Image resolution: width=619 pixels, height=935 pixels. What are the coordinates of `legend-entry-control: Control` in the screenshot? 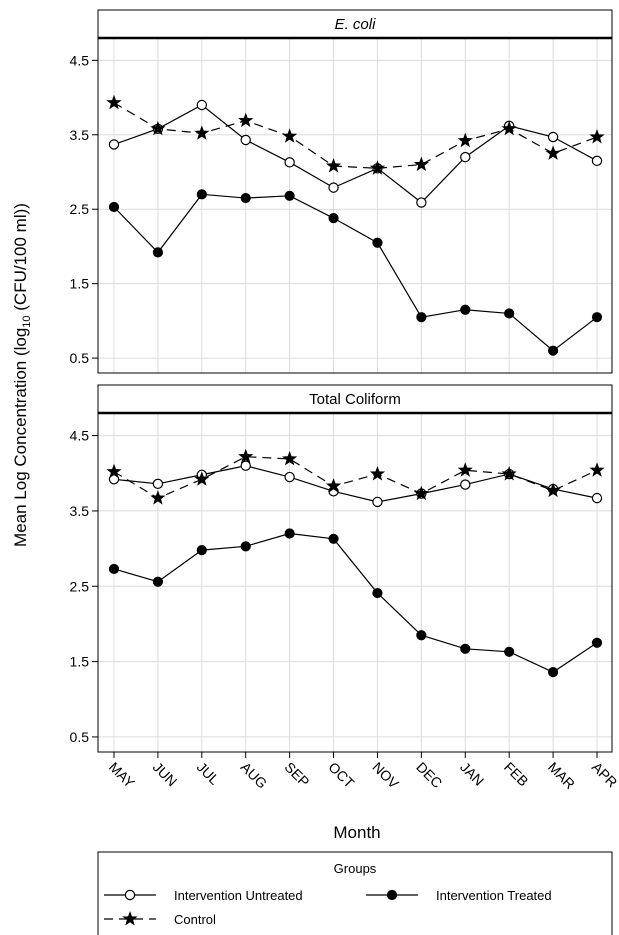 It's located at (160, 919).